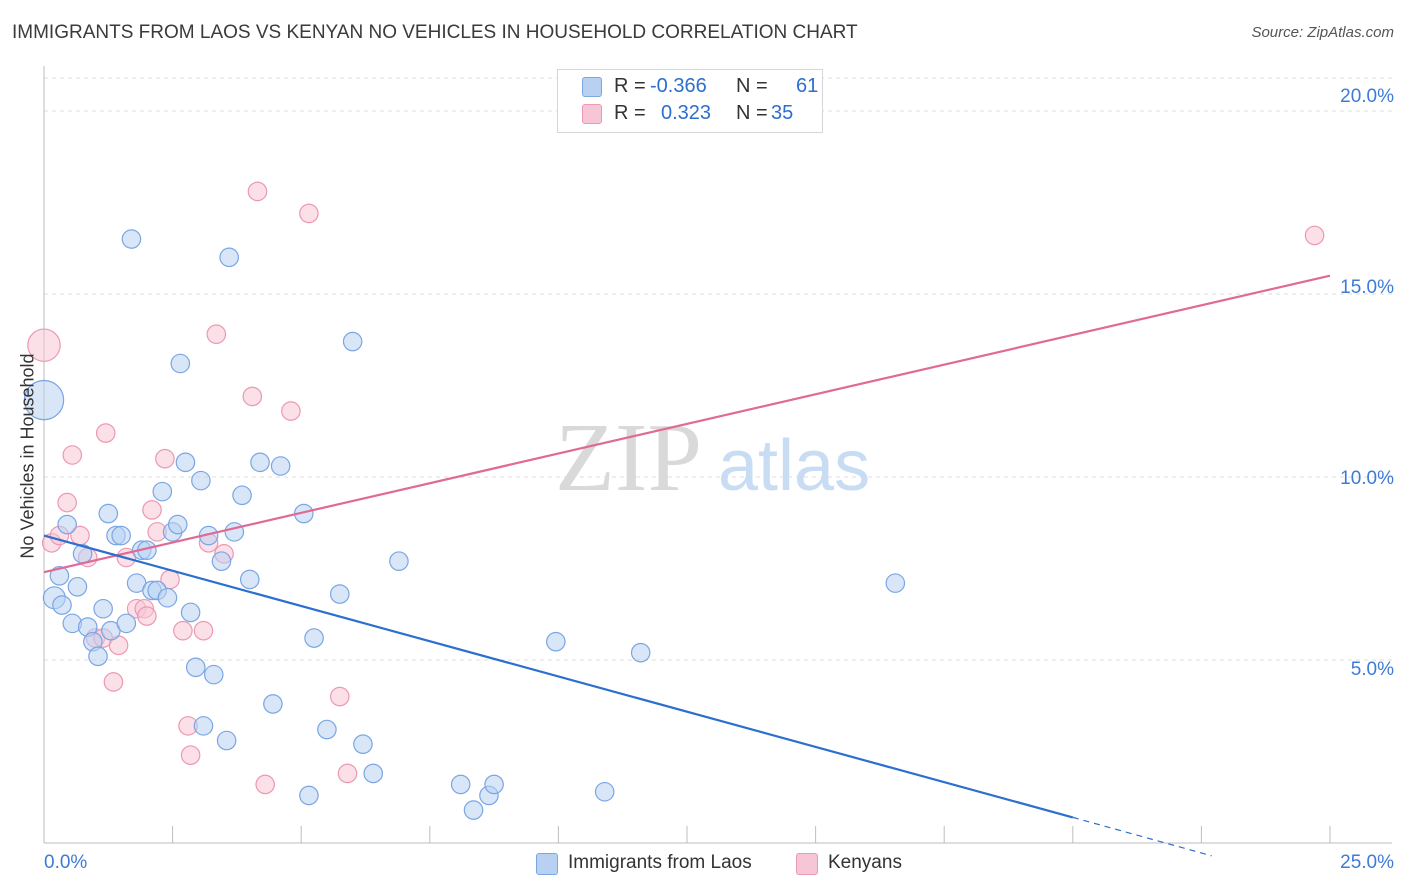 The image size is (1406, 892). I want to click on x-tick-min: 0.0%, so click(66, 862).